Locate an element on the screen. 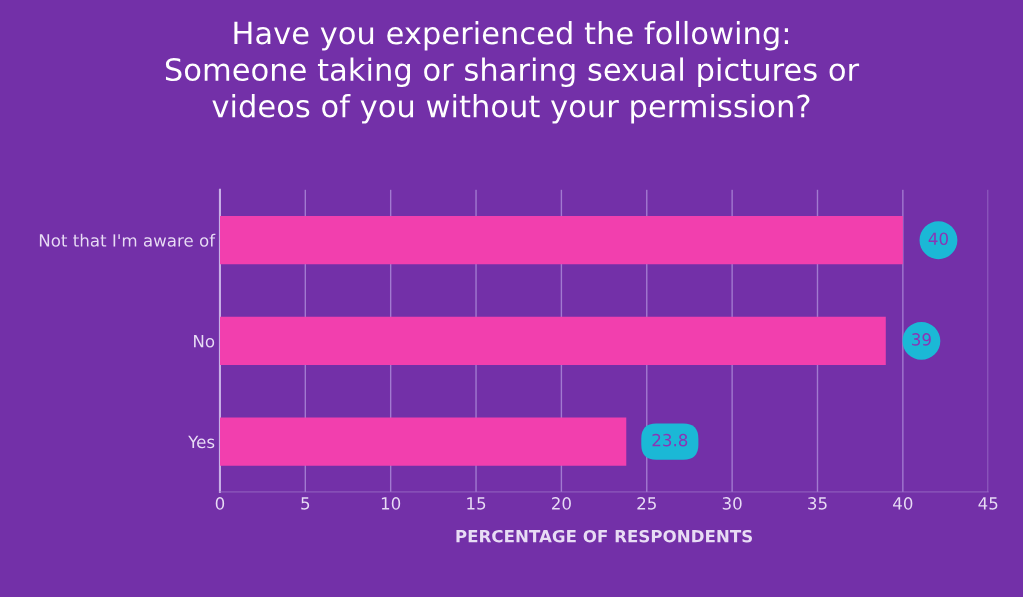  x-axis-title: PERCENTAGE OF RESPONDENTS is located at coordinates (604, 536).